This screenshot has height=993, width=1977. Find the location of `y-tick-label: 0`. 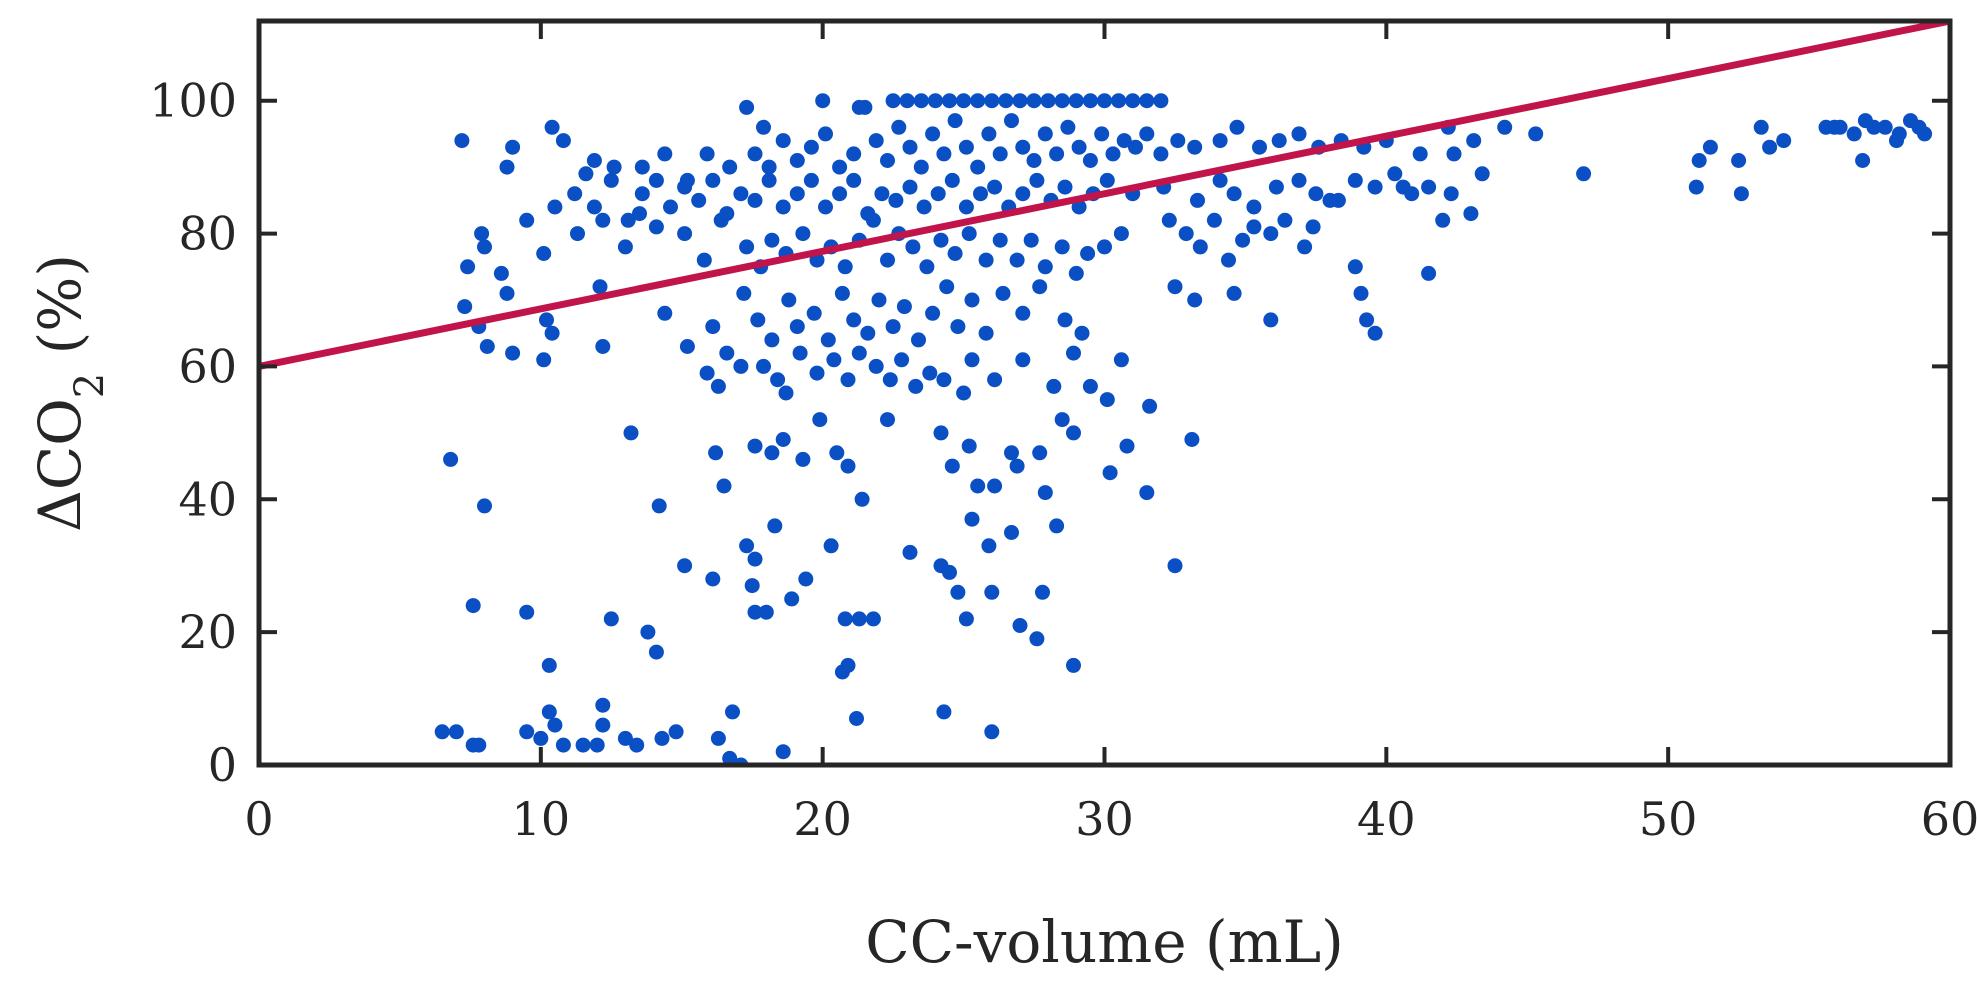

y-tick-label: 0 is located at coordinates (222, 765).